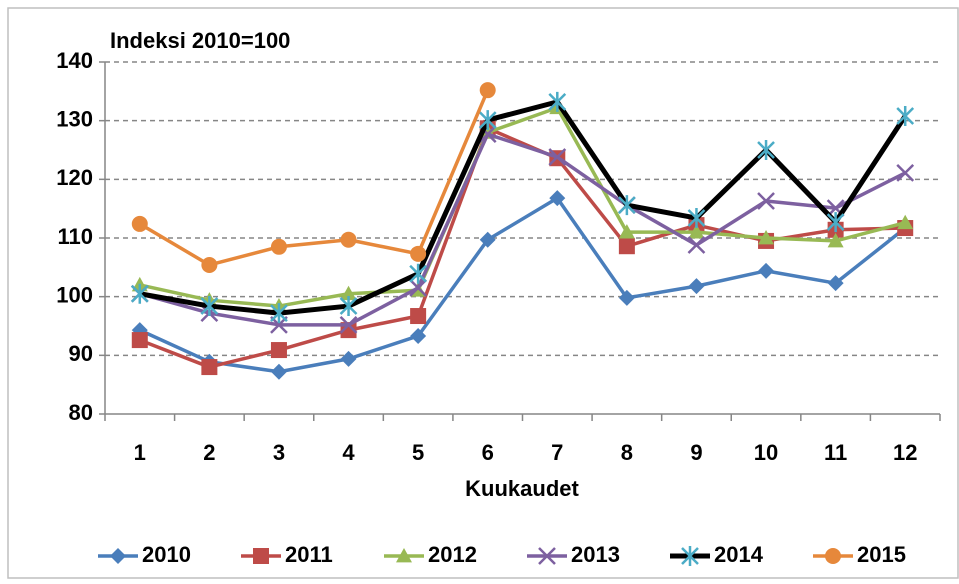 The width and height of the screenshot is (959, 584). What do you see at coordinates (200, 40) in the screenshot?
I see `chart-title: Indeksi 2010=100` at bounding box center [200, 40].